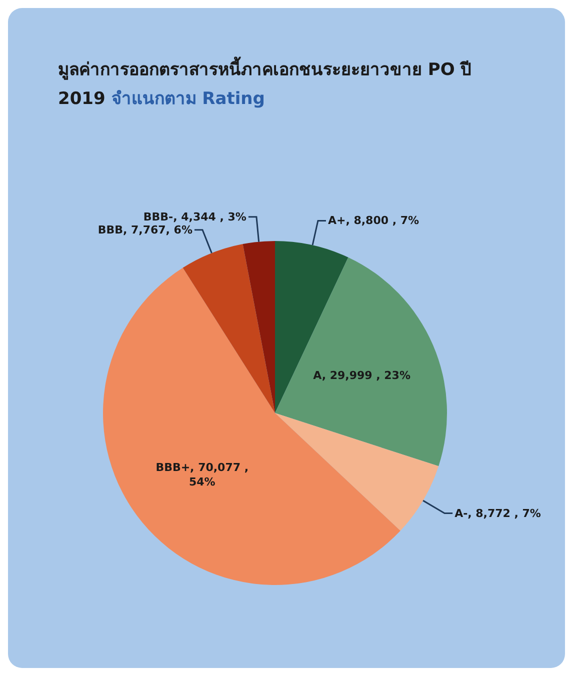 The height and width of the screenshot is (676, 573). What do you see at coordinates (374, 221) in the screenshot?
I see `slice-label: A+, 8,800 , 7%` at bounding box center [374, 221].